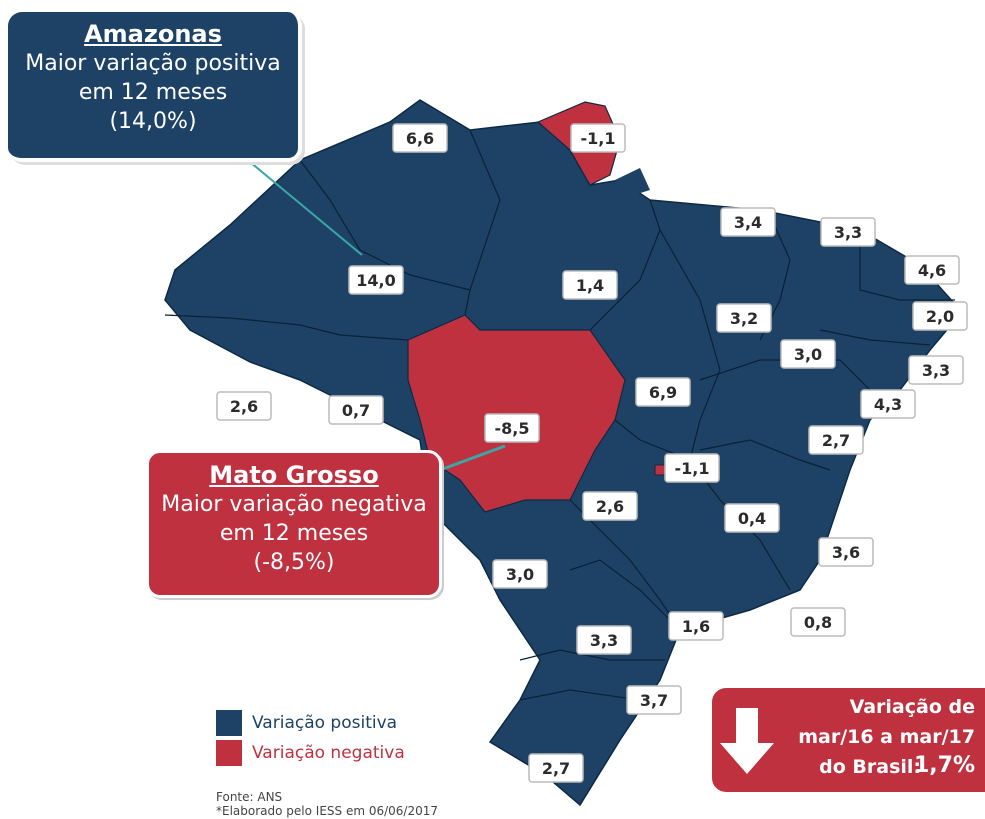 The width and height of the screenshot is (985, 819). What do you see at coordinates (294, 562) in the screenshot?
I see `callout-line: (-8,5%)` at bounding box center [294, 562].